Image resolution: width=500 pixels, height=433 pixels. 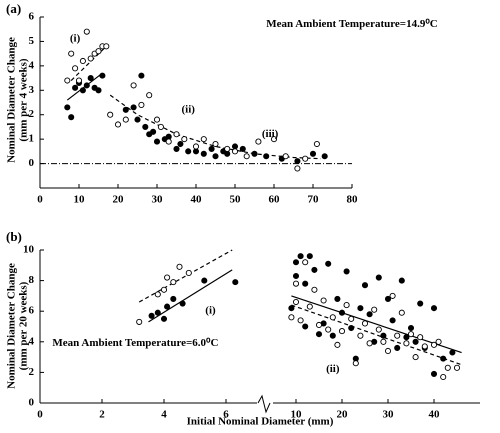 What do you see at coordinates (164, 415) in the screenshot?
I see `x-tick-label: 4` at bounding box center [164, 415].